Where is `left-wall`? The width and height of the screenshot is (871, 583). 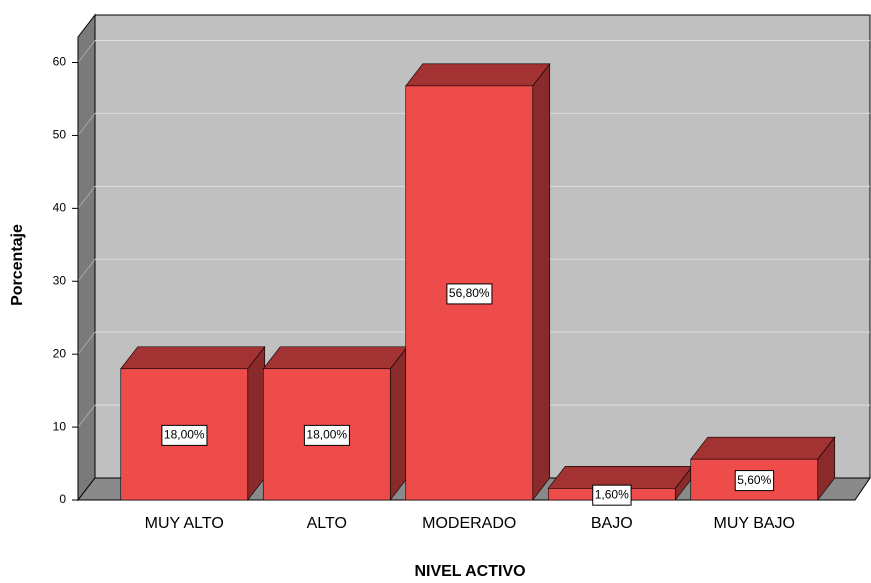
left-wall is located at coordinates (86, 257).